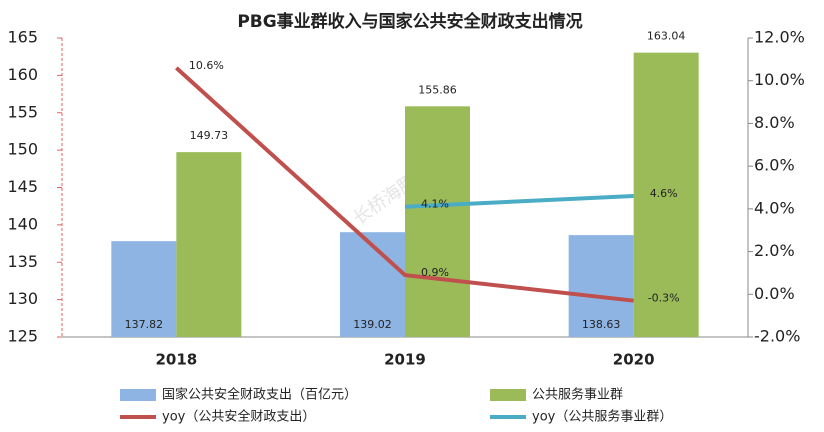 The image size is (824, 432). Describe the element at coordinates (144, 324) in the screenshot. I see `bar-value-label: 137.82` at that location.